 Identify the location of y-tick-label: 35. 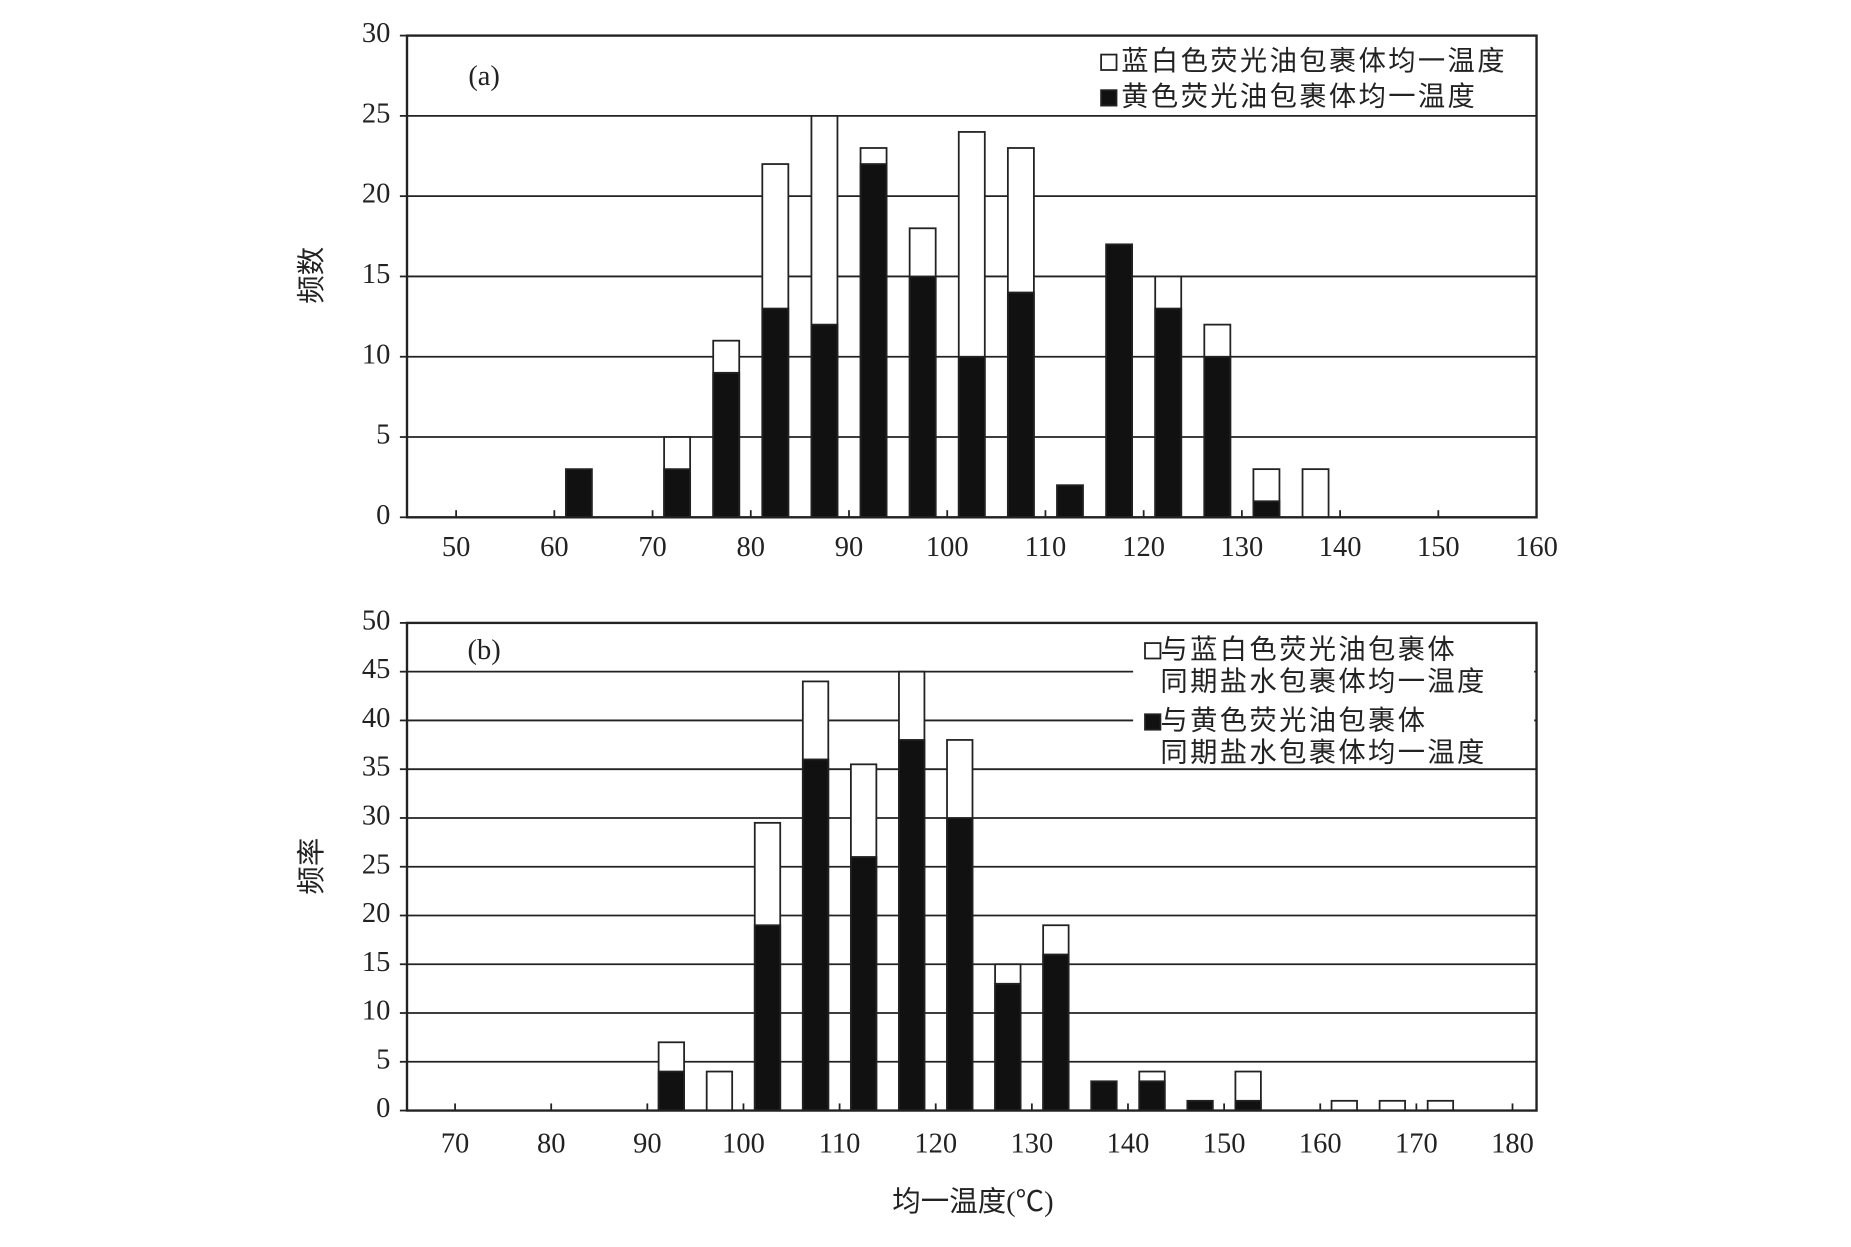
(376, 767).